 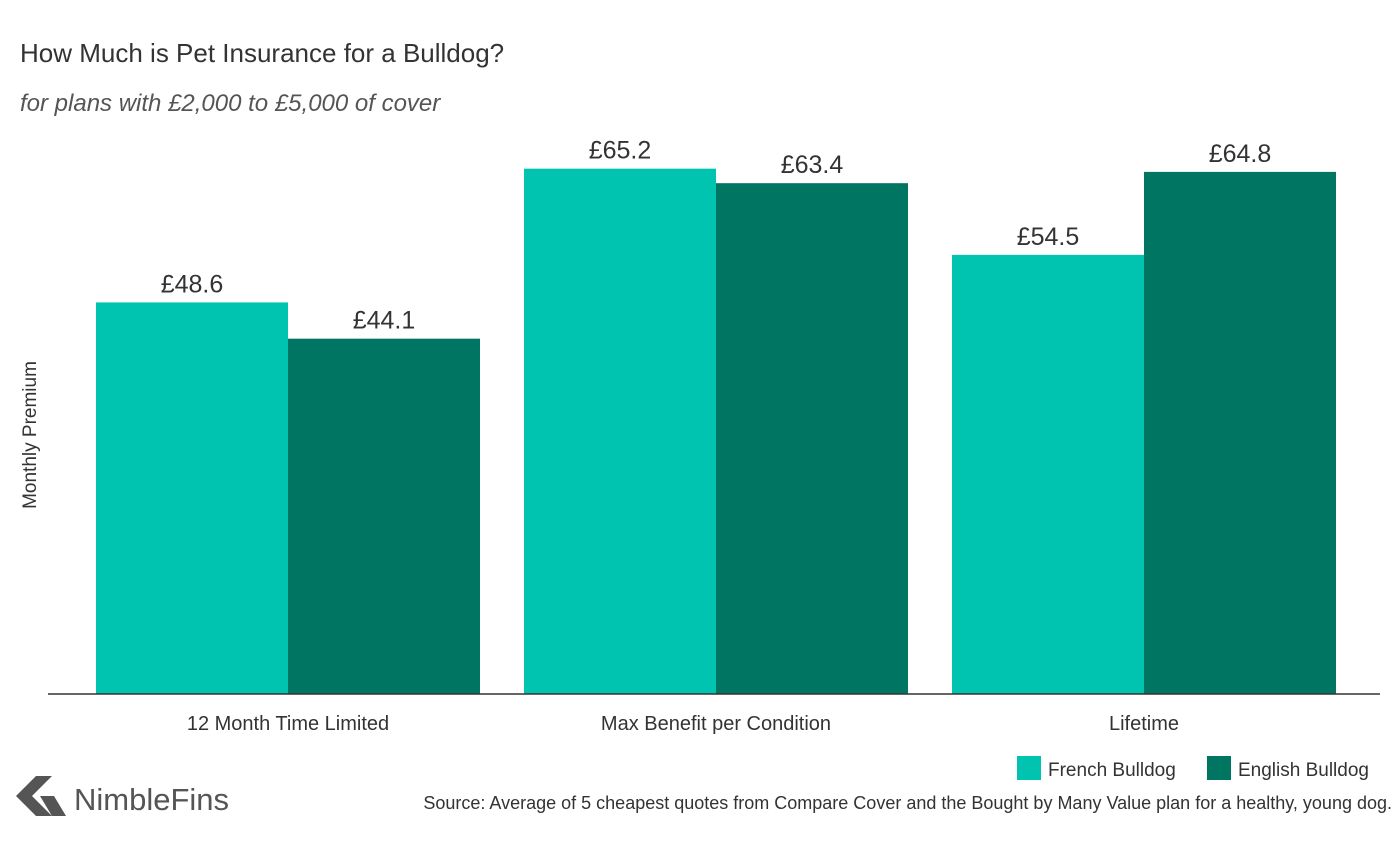 I want to click on data-label-french-0: £48.6, so click(x=192, y=284).